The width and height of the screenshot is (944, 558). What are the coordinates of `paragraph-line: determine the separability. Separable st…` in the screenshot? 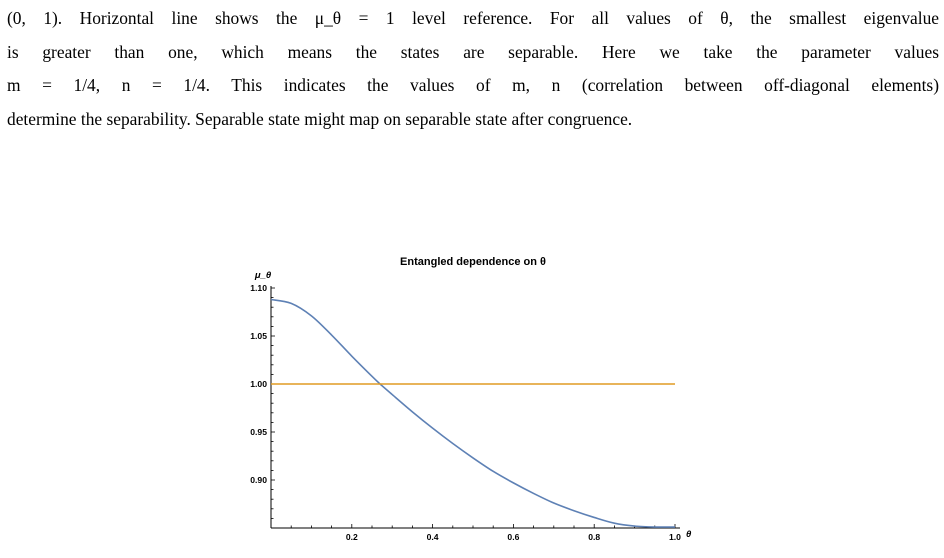 It's located at (320, 118).